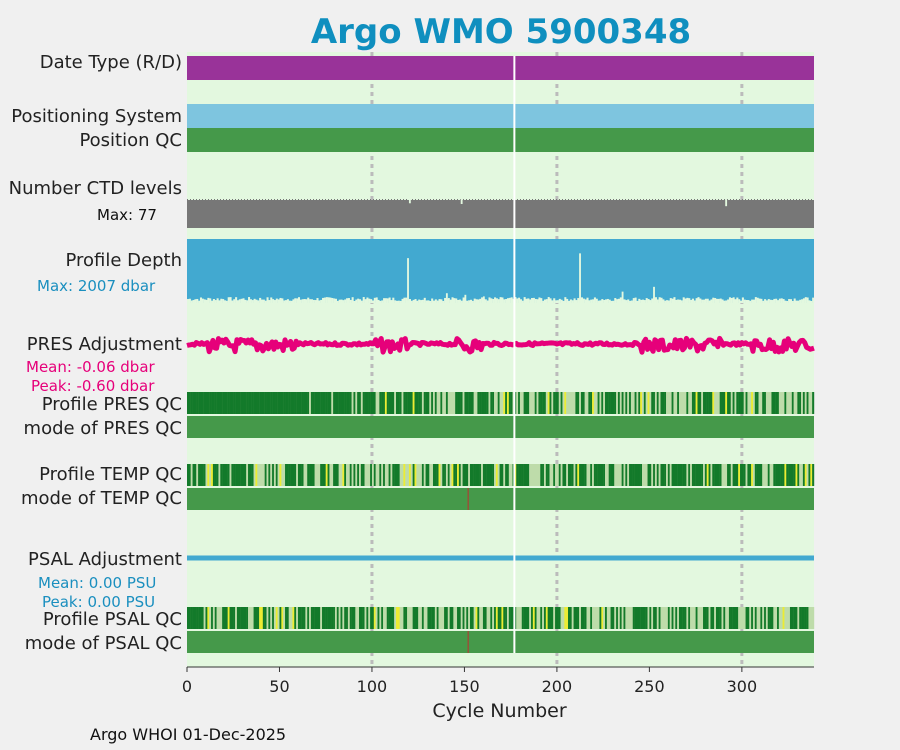 The image size is (900, 750). Describe the element at coordinates (97, 583) in the screenshot. I see `psal-adjustment-mean: Mean: 0.00 PSU` at that location.